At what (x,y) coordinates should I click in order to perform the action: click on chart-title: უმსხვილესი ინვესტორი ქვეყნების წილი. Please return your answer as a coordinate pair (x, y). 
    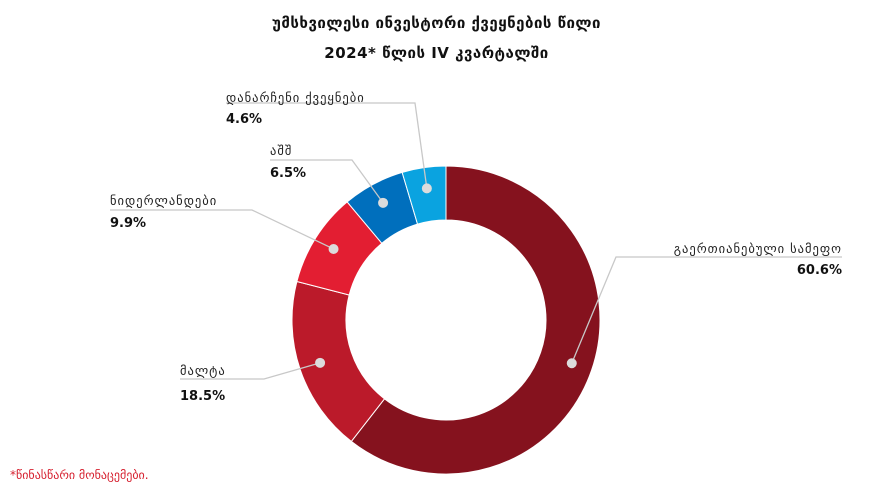
    Looking at the image, I should click on (436, 23).